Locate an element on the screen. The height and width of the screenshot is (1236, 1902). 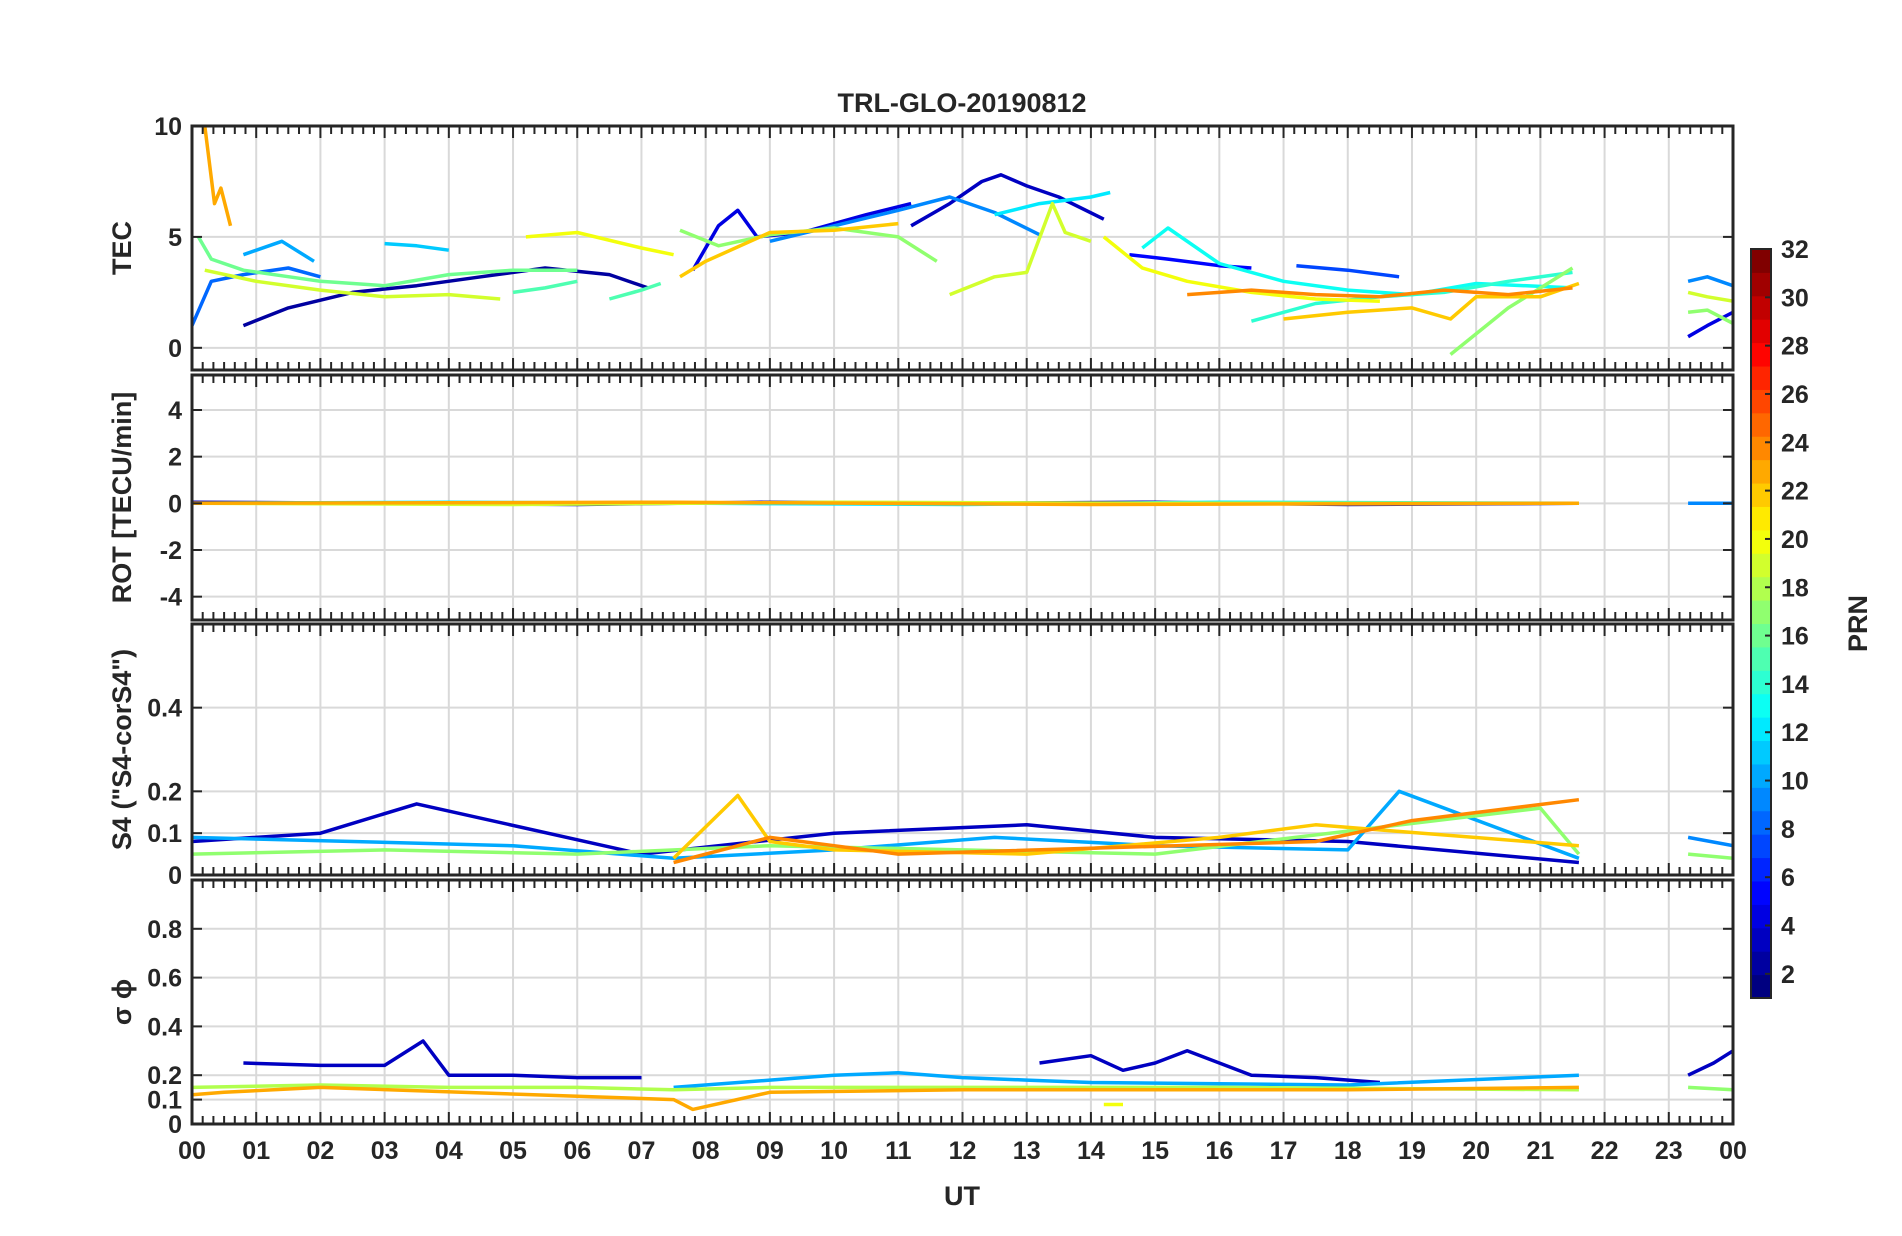
chart-title: TRL-GLO-20190812 is located at coordinates (961, 103).